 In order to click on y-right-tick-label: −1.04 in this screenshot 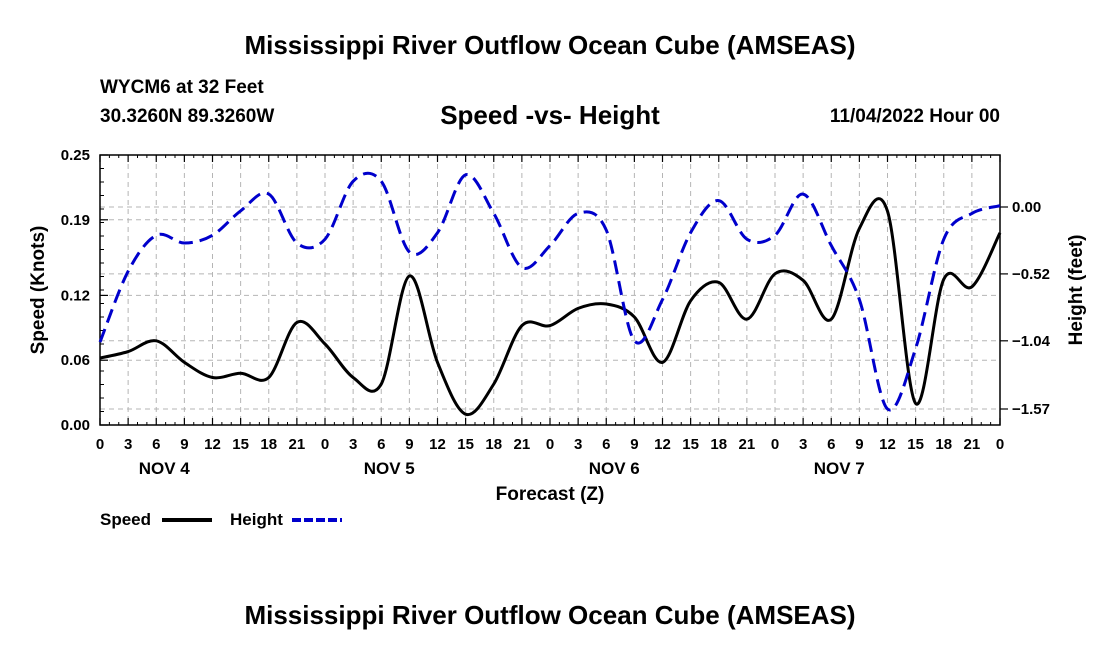, I will do `click(1031, 341)`.